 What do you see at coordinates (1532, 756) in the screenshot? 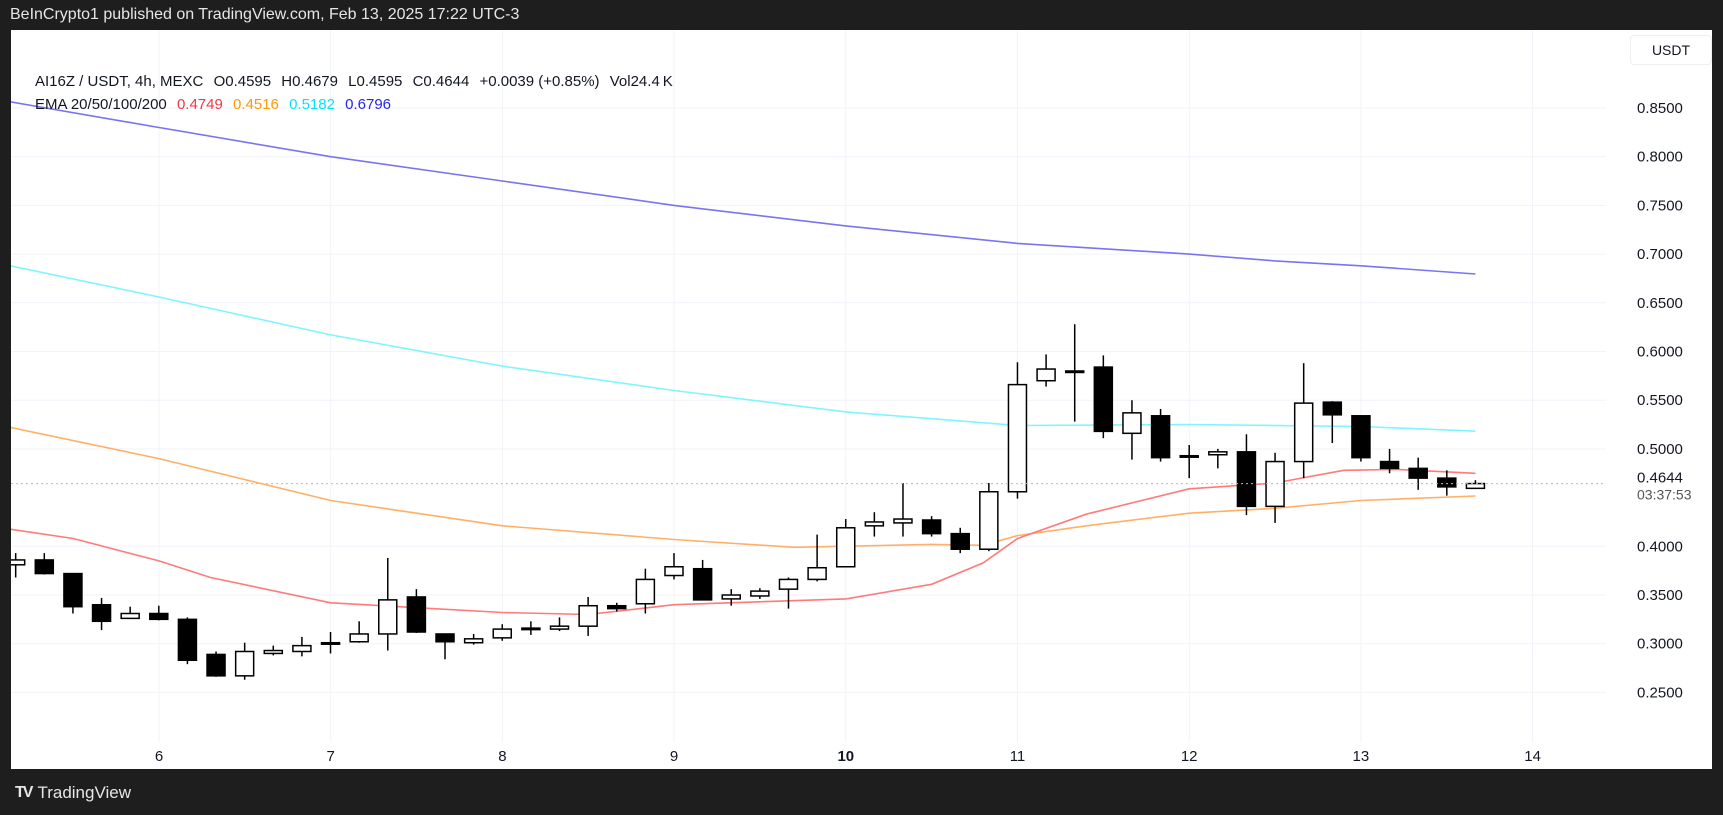
I see `x-tick-label: 14` at bounding box center [1532, 756].